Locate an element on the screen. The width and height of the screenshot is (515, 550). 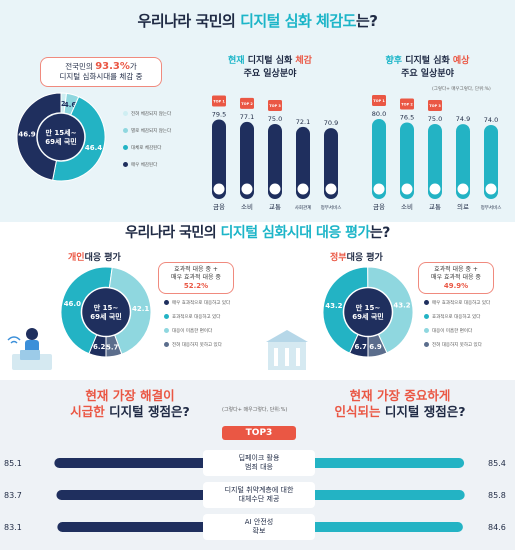
legend-very-effective: 매우 효과적으로 대응하고 있다 is located at coordinates (197, 303).